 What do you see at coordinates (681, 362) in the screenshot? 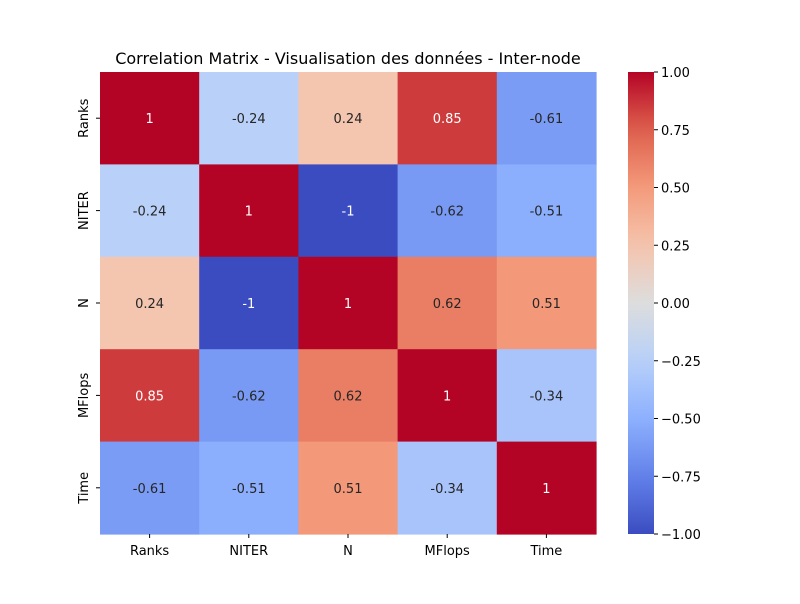
I see `colorbar-tick-label-5: −0.25` at bounding box center [681, 362].